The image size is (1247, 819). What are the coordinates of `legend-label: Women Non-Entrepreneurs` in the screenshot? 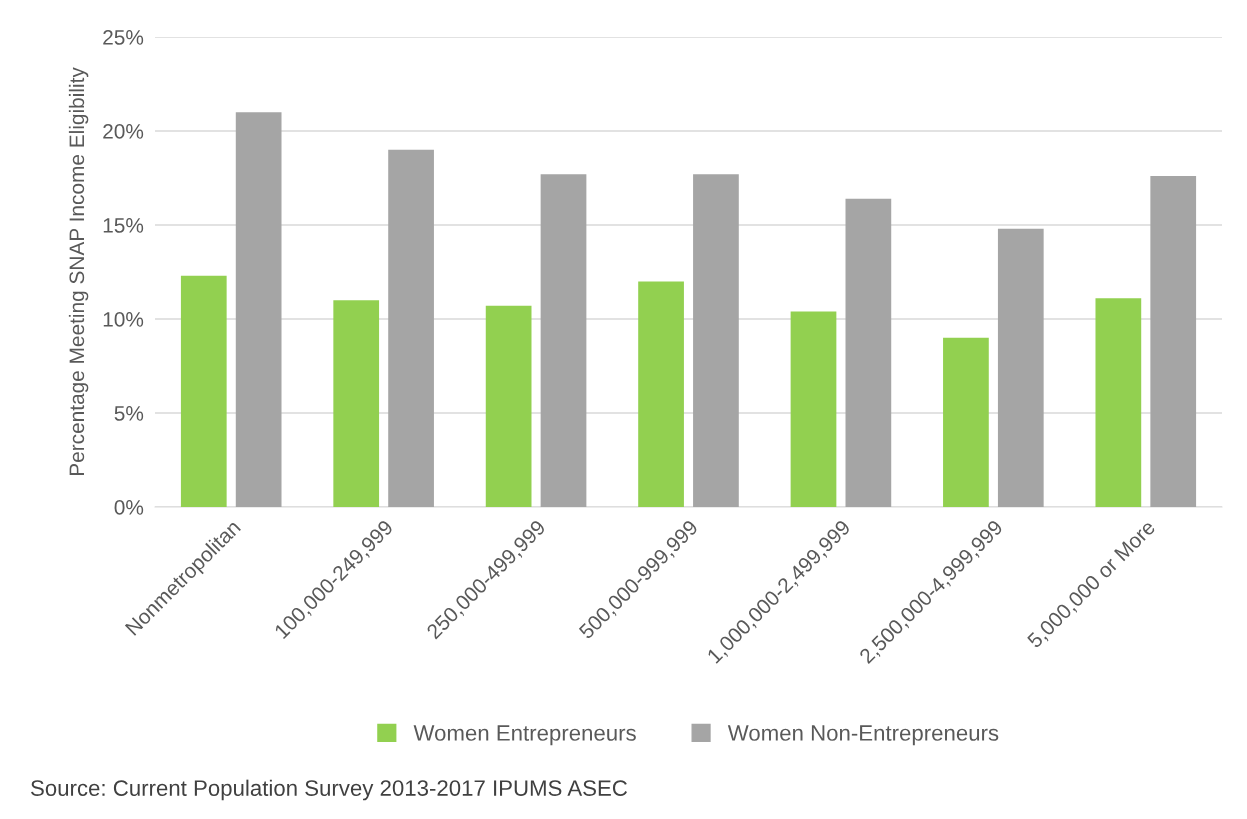 It's located at (863, 735).